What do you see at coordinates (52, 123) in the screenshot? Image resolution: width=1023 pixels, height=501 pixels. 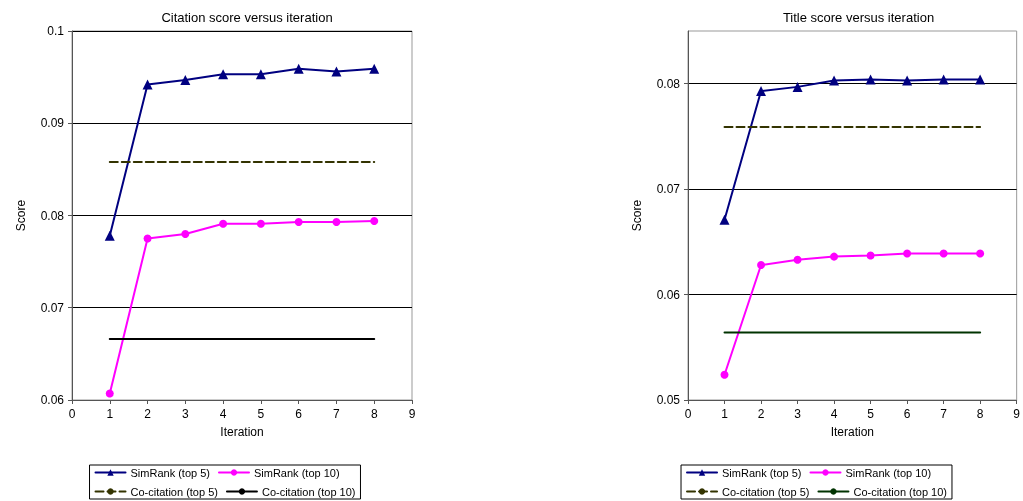 I see `y-tick-label: 0.09` at bounding box center [52, 123].